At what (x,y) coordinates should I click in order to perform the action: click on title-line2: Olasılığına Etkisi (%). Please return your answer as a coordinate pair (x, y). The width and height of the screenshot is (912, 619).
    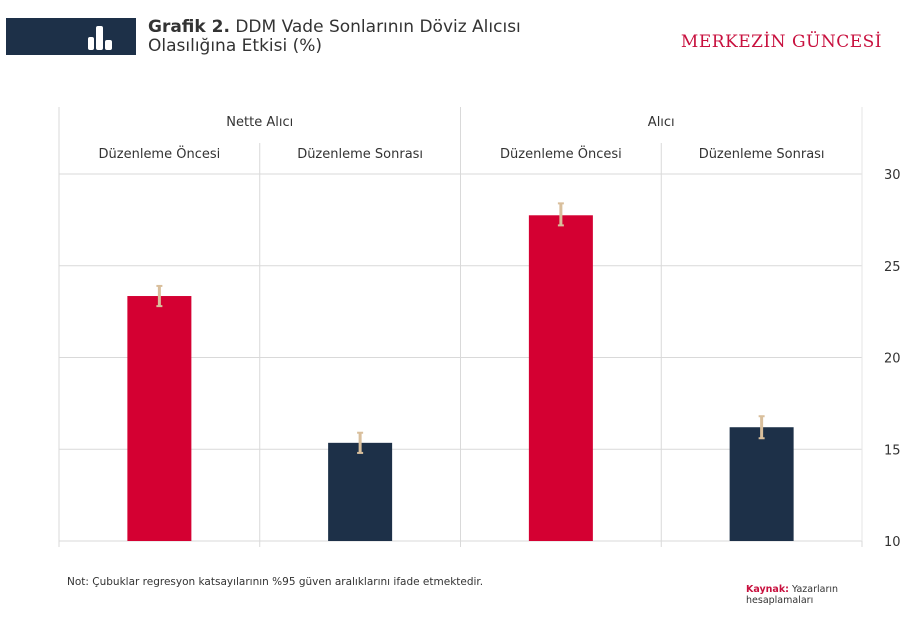
    Looking at the image, I should click on (235, 46).